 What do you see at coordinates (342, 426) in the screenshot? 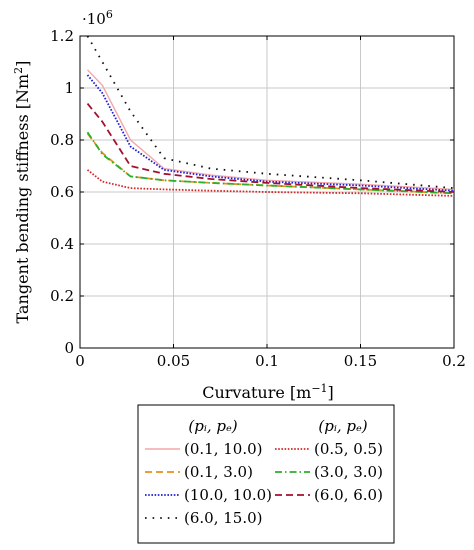
I see `legend-header-right: (pᵢ, pₑ)` at bounding box center [342, 426].